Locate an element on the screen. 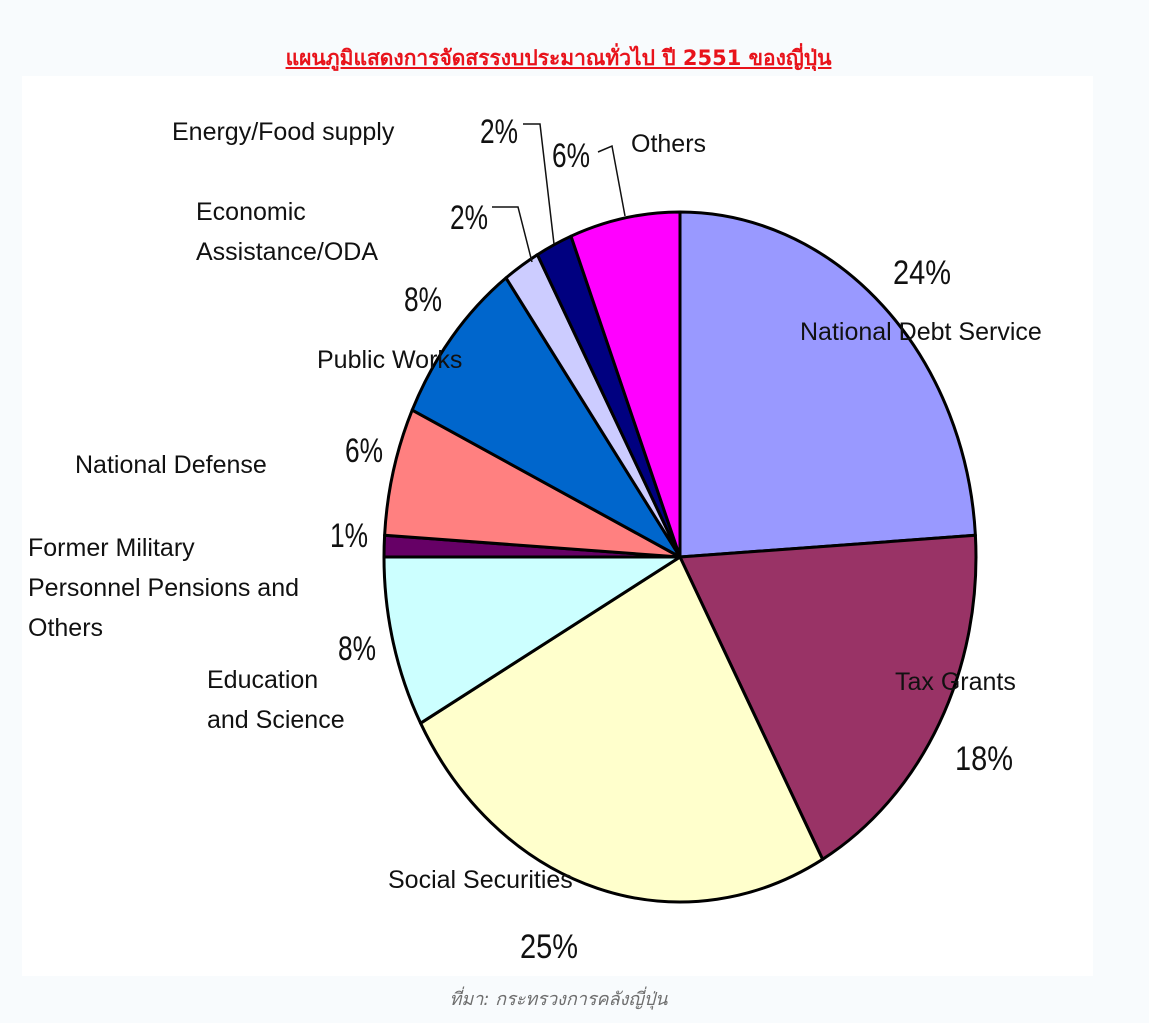  pie-slice-social-securities is located at coordinates (622, 729).